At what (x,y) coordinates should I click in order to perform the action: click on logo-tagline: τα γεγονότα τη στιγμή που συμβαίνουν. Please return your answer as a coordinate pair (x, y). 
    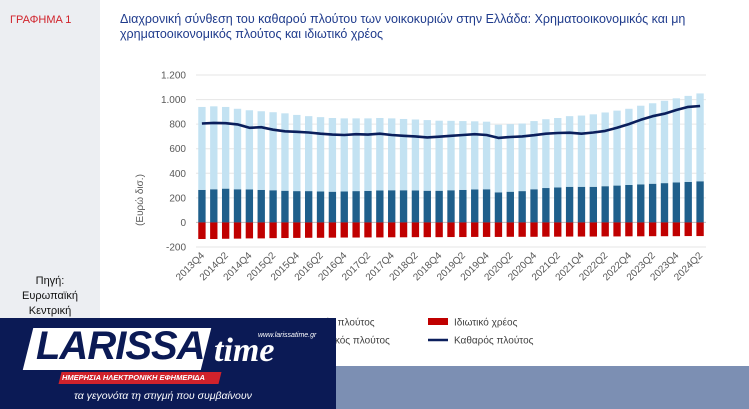
    Looking at the image, I should click on (163, 396).